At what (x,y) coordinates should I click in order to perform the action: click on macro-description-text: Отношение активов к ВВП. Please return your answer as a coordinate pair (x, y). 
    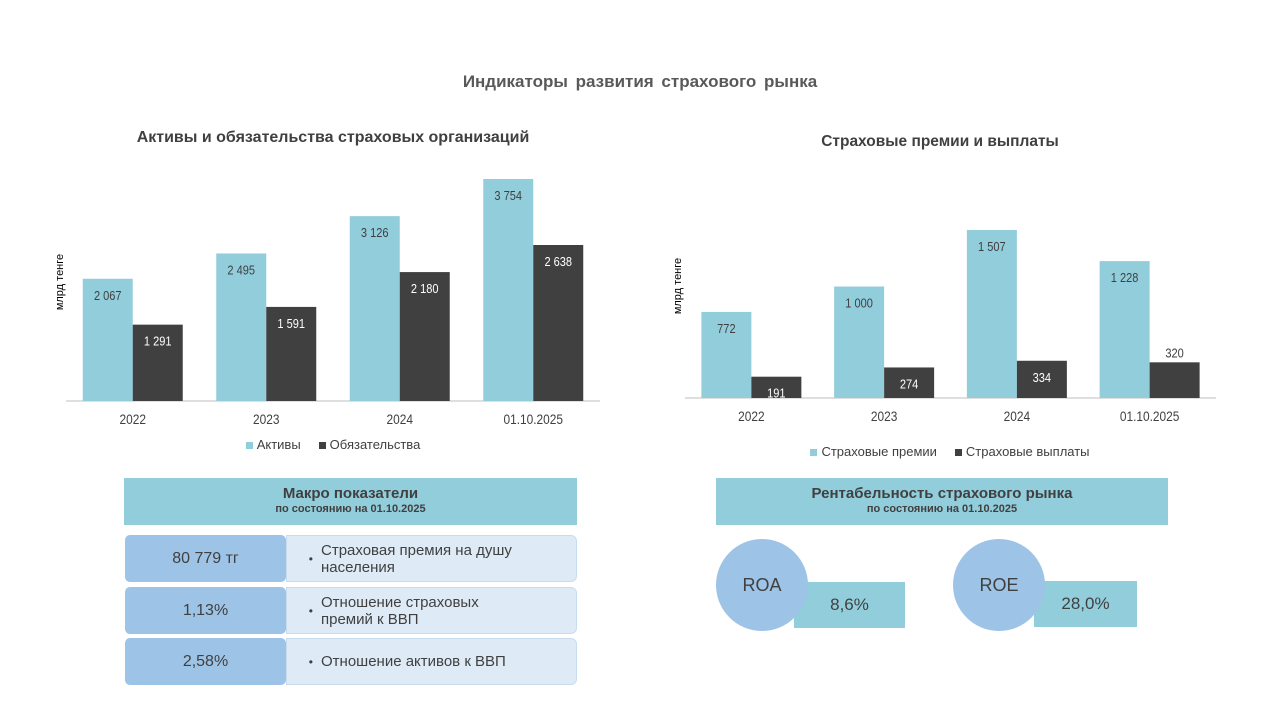
    Looking at the image, I should click on (413, 661).